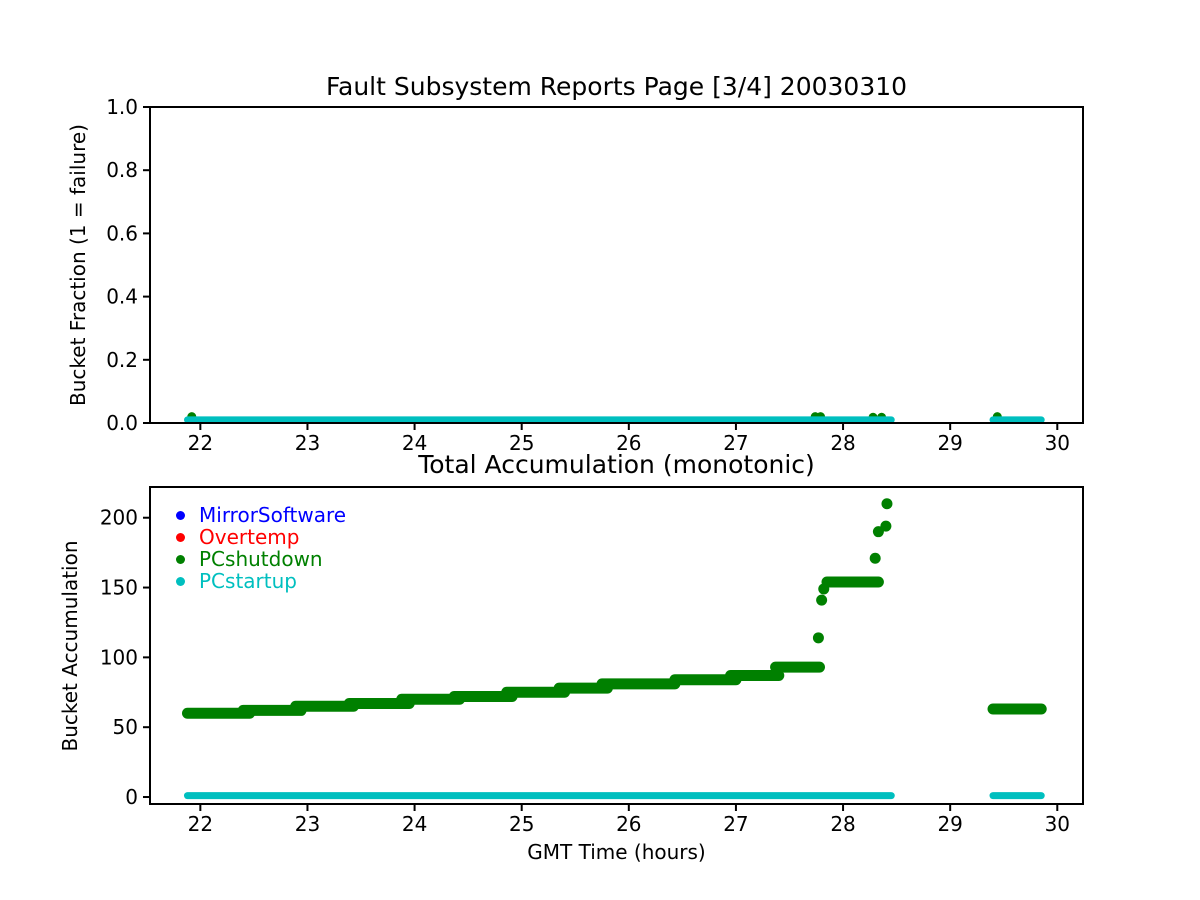  Describe the element at coordinates (122, 423) in the screenshot. I see `y-tick-label: 0.0` at that location.